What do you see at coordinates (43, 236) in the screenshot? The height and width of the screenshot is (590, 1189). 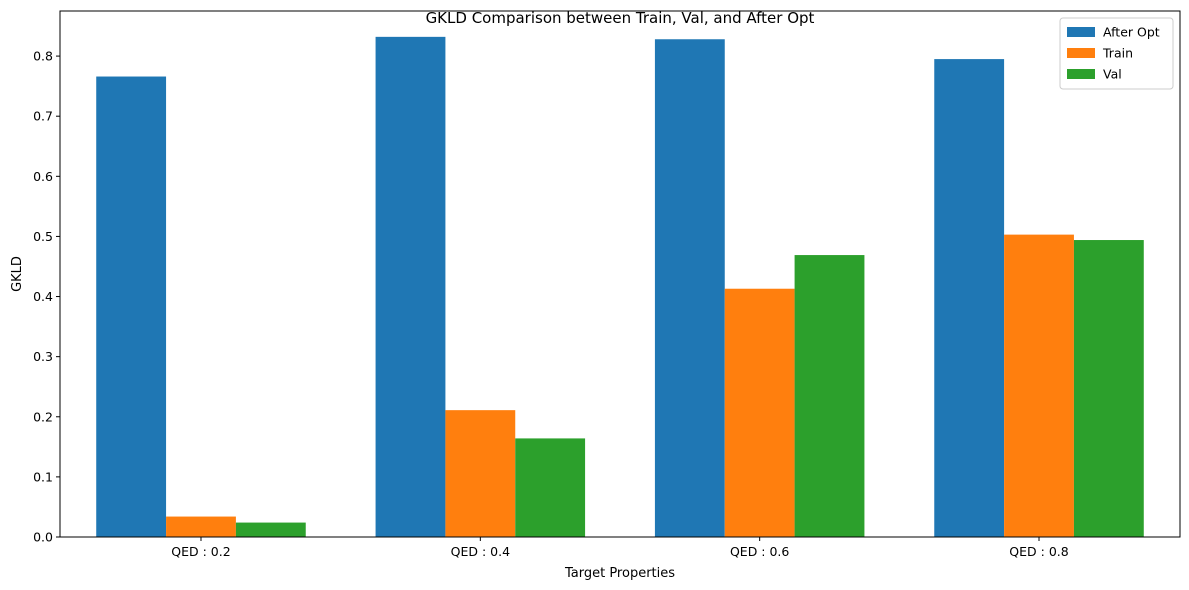 I see `y-tick-label: 0.5` at bounding box center [43, 236].